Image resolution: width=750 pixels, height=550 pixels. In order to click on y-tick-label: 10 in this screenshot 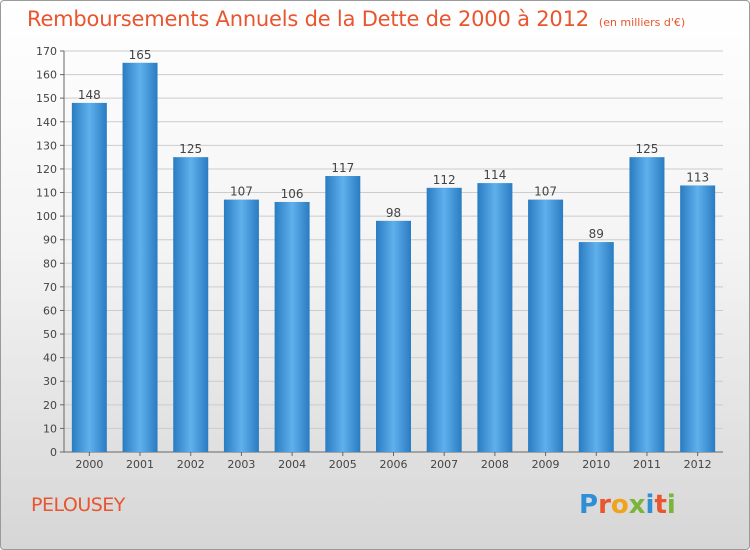, I will do `click(50, 428)`.